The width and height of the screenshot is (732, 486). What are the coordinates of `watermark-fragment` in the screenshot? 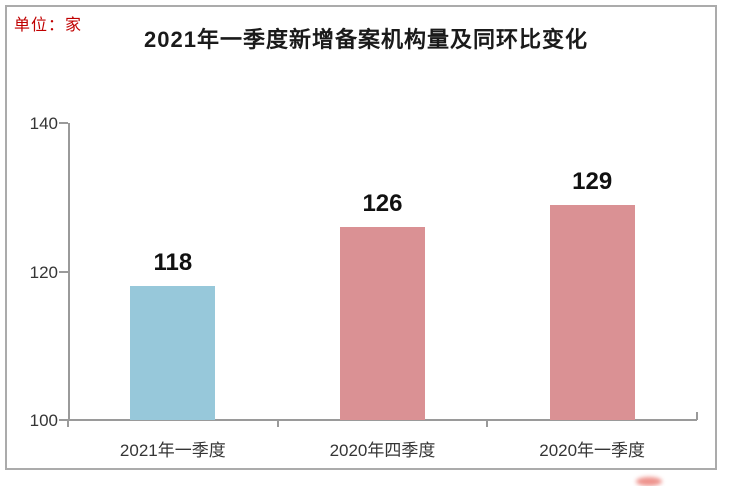 It's located at (649, 481).